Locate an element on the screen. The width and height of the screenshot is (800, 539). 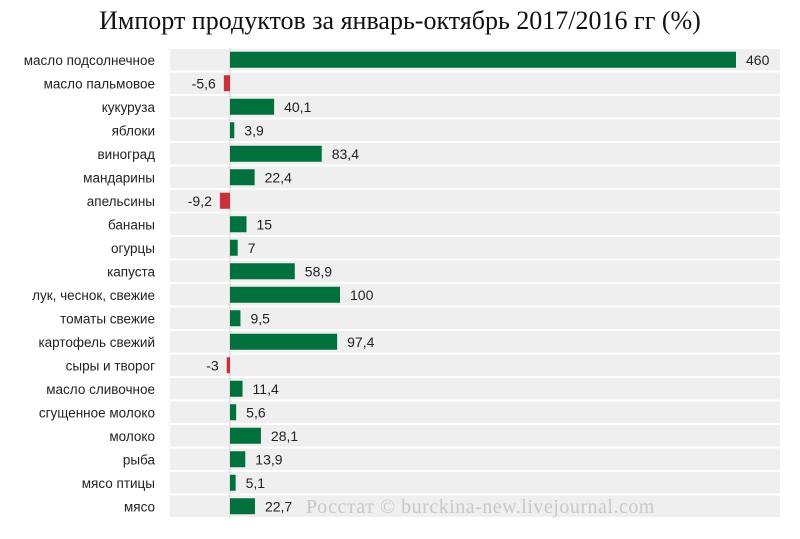
data-label: 22,7 is located at coordinates (278, 506).